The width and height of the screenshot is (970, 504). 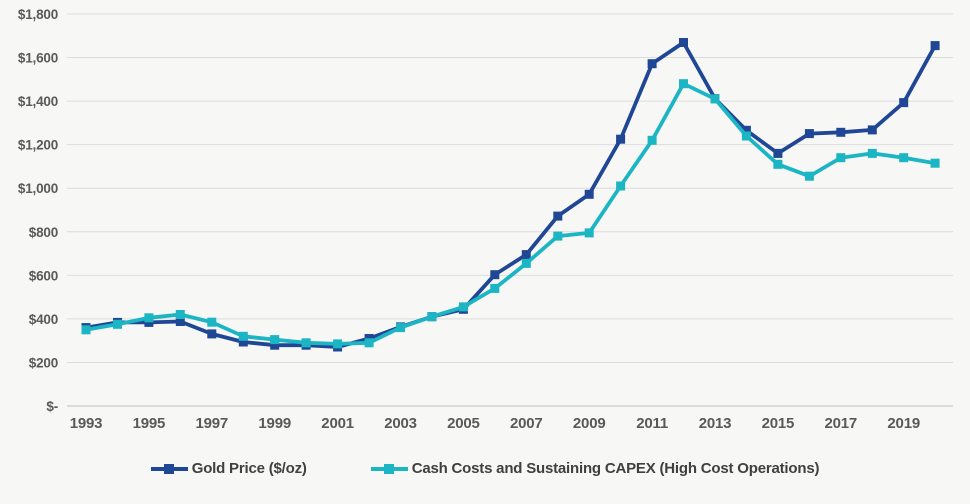 What do you see at coordinates (52, 406) in the screenshot?
I see `y-tick-label: $-` at bounding box center [52, 406].